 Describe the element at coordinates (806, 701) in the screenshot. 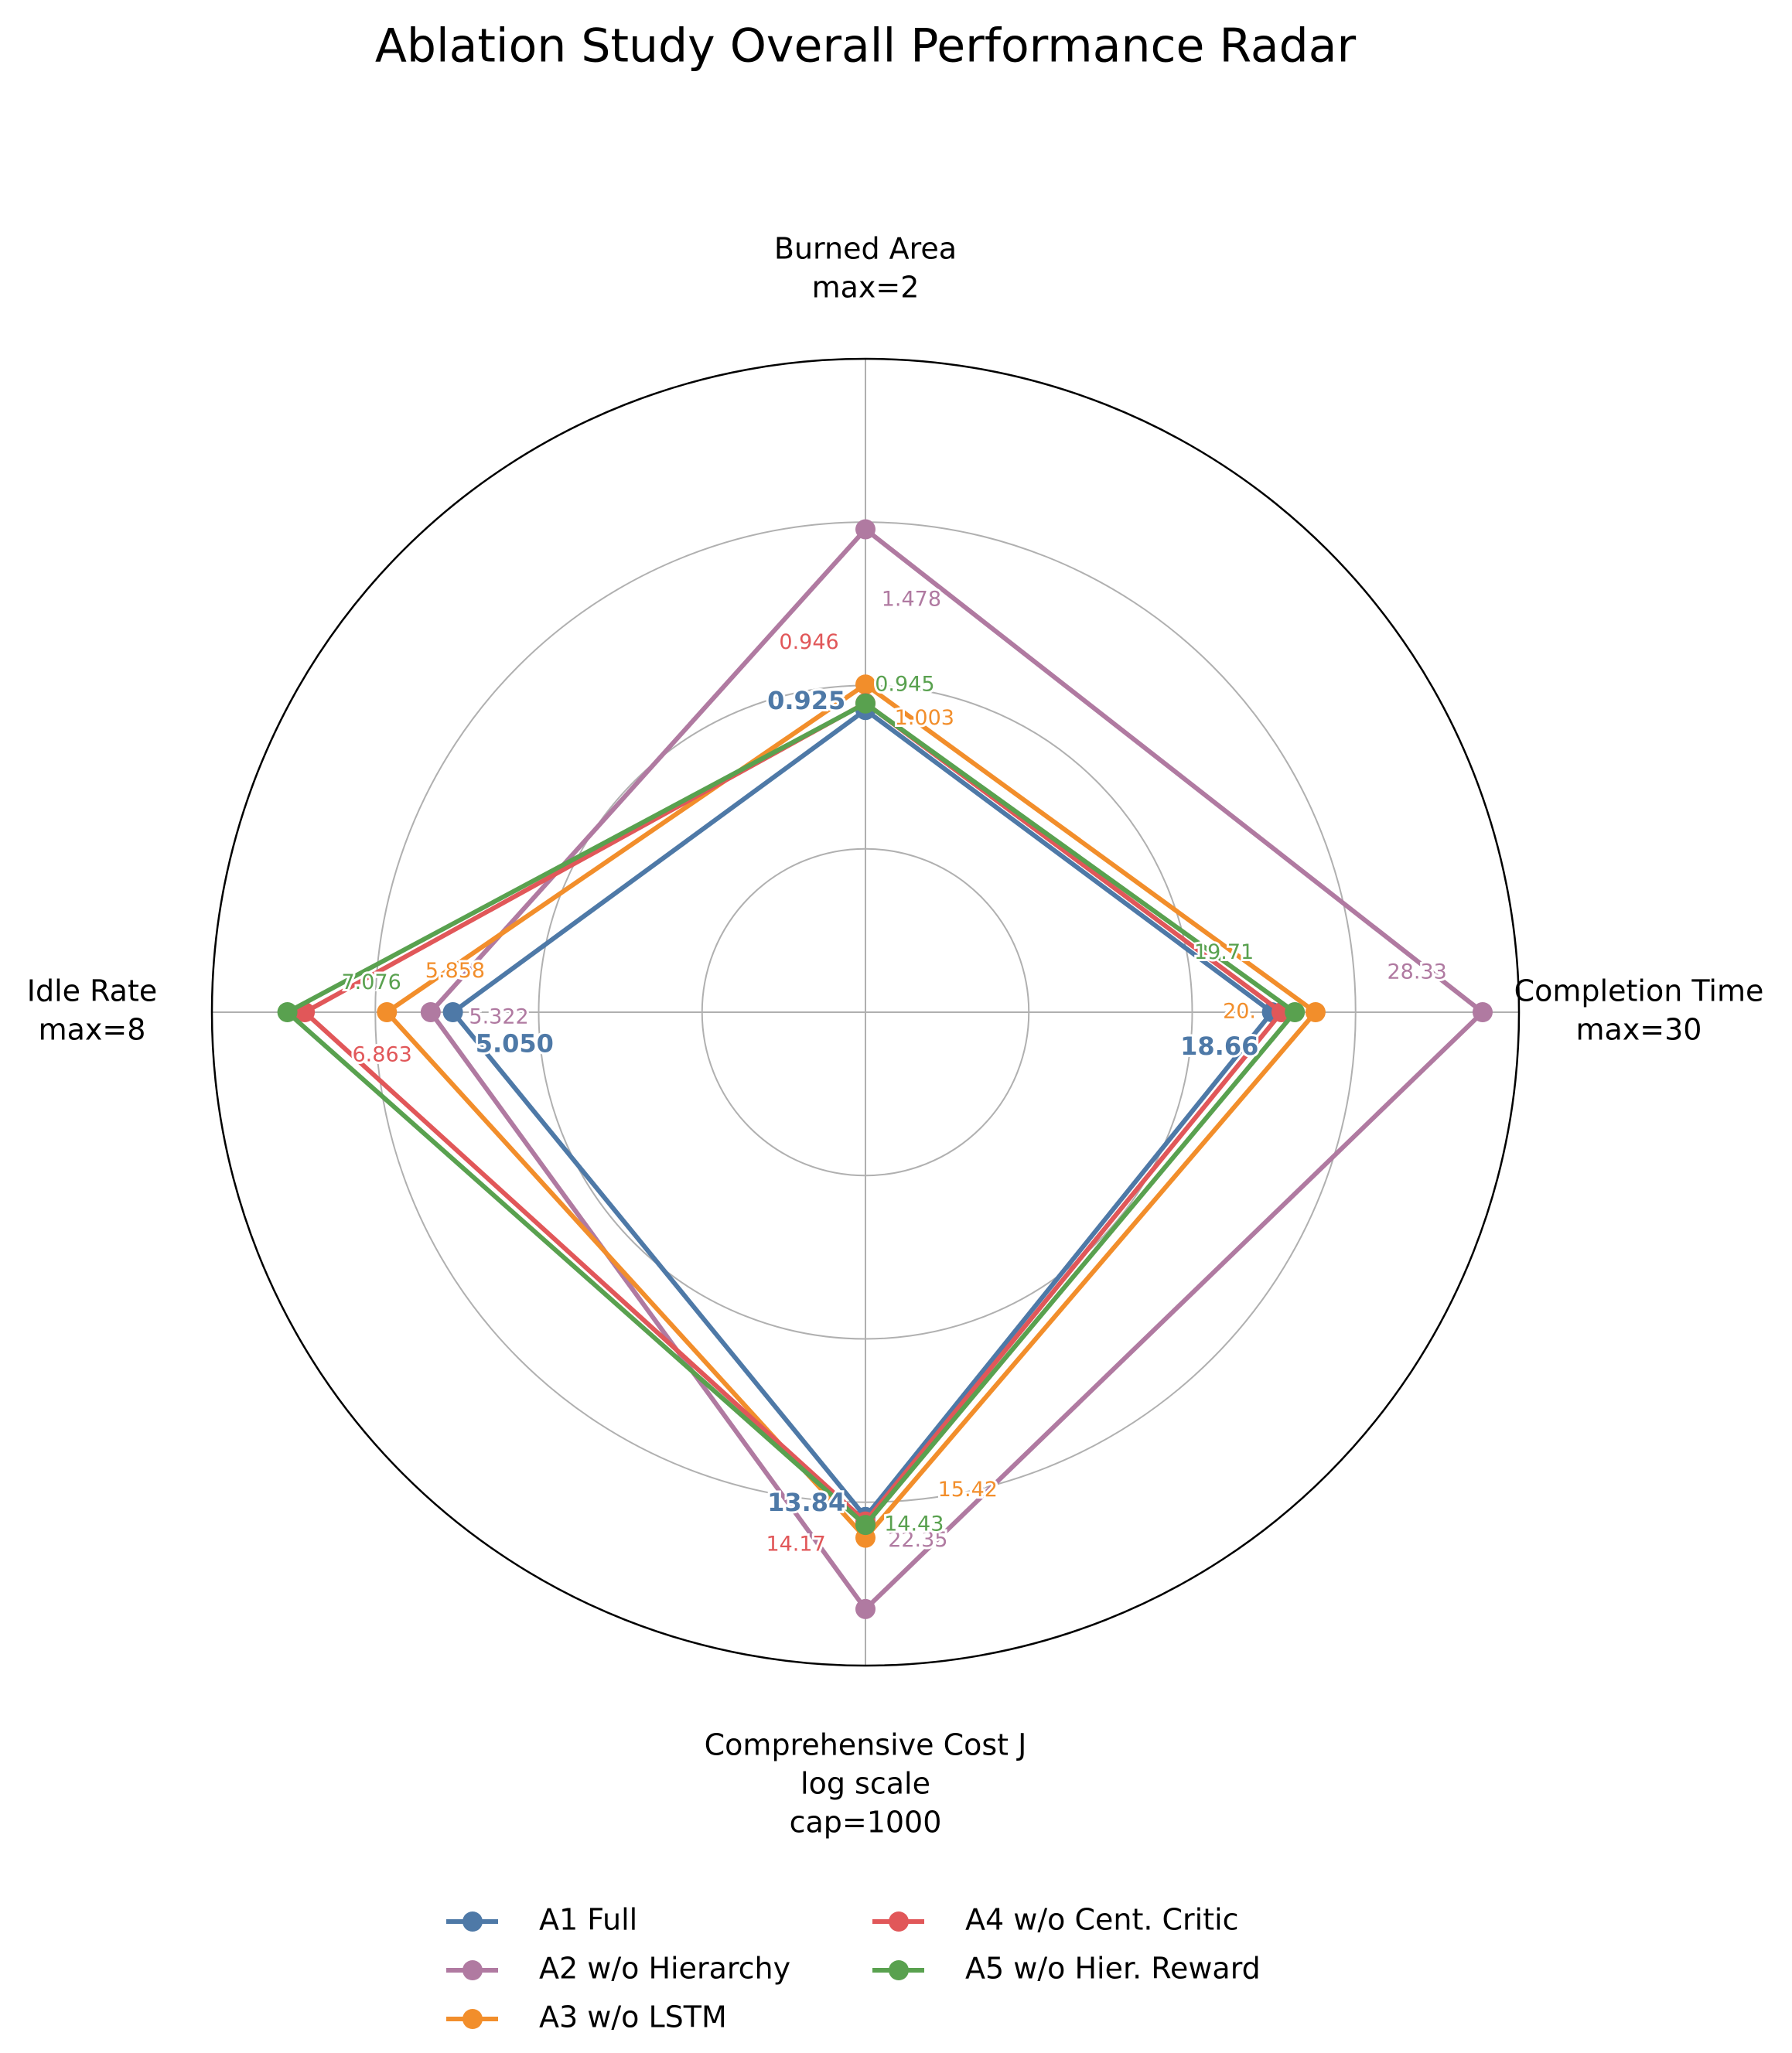

I see `value-label: 0.925` at that location.